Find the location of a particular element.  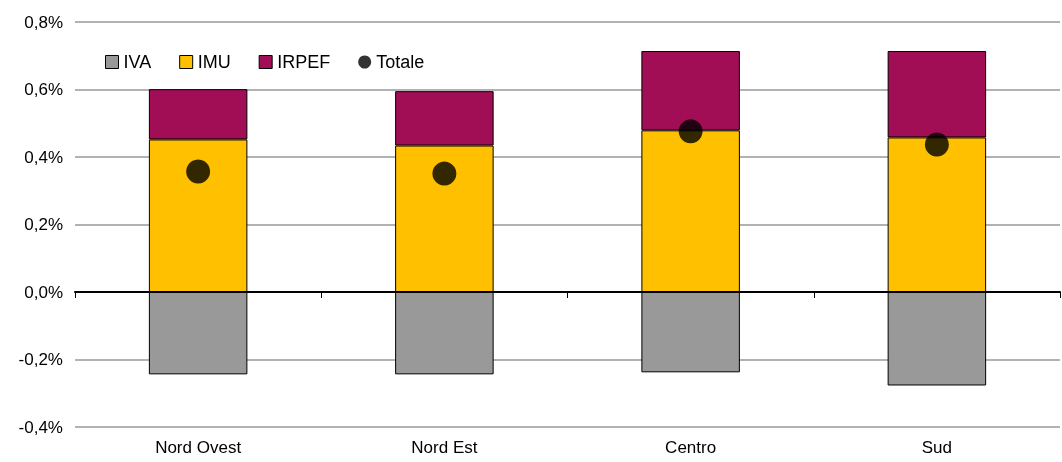

y-tick-label: 0,6% is located at coordinates (43, 89).